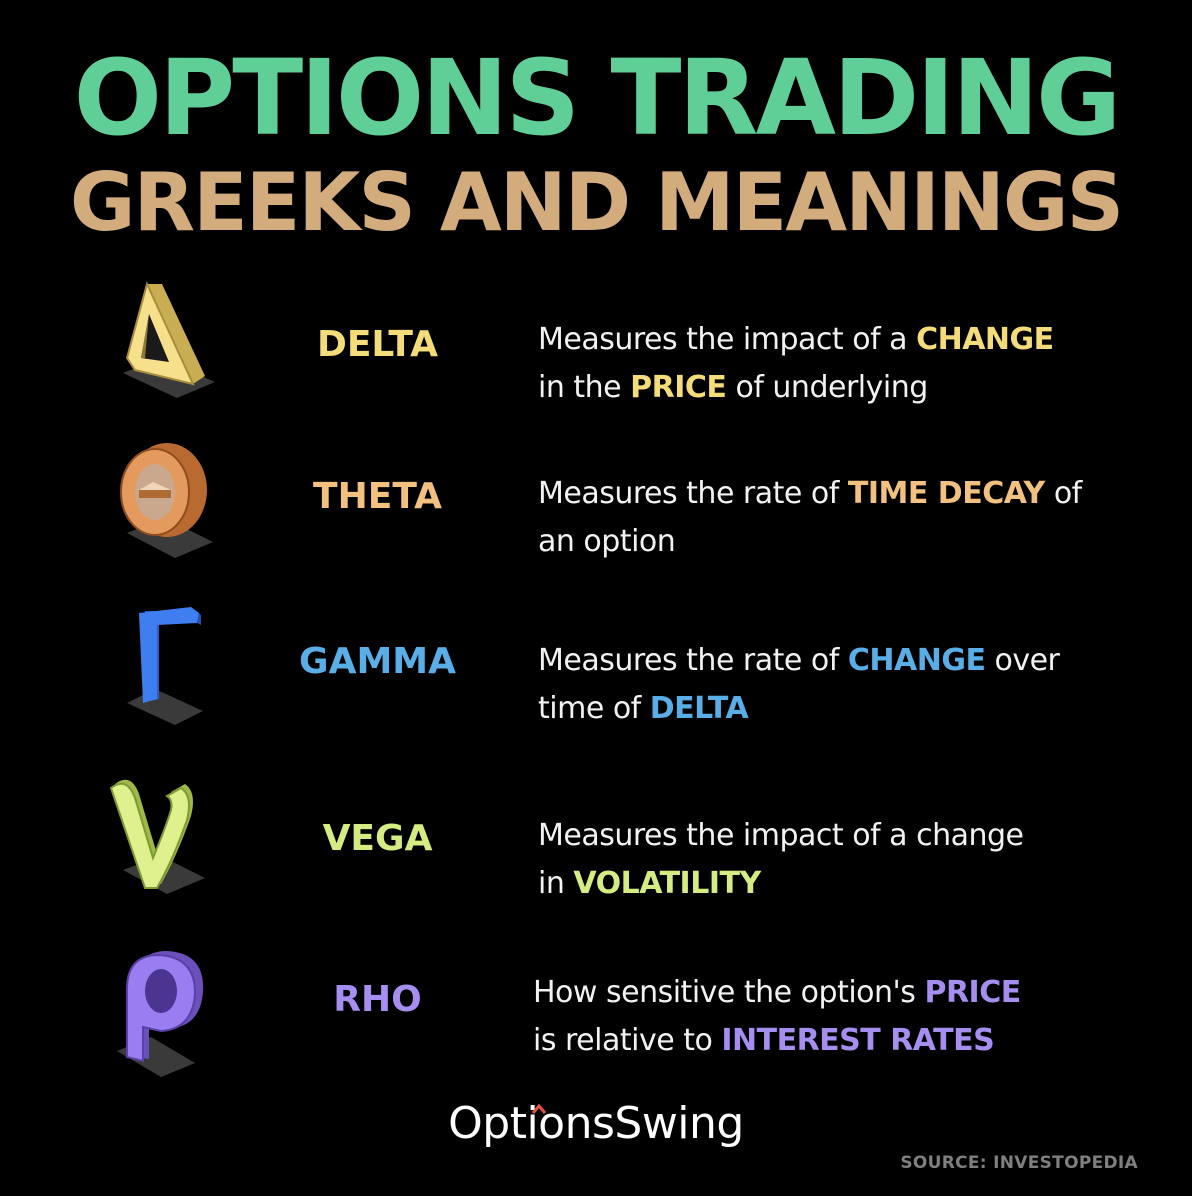  I want to click on delta-icon, so click(169, 339).